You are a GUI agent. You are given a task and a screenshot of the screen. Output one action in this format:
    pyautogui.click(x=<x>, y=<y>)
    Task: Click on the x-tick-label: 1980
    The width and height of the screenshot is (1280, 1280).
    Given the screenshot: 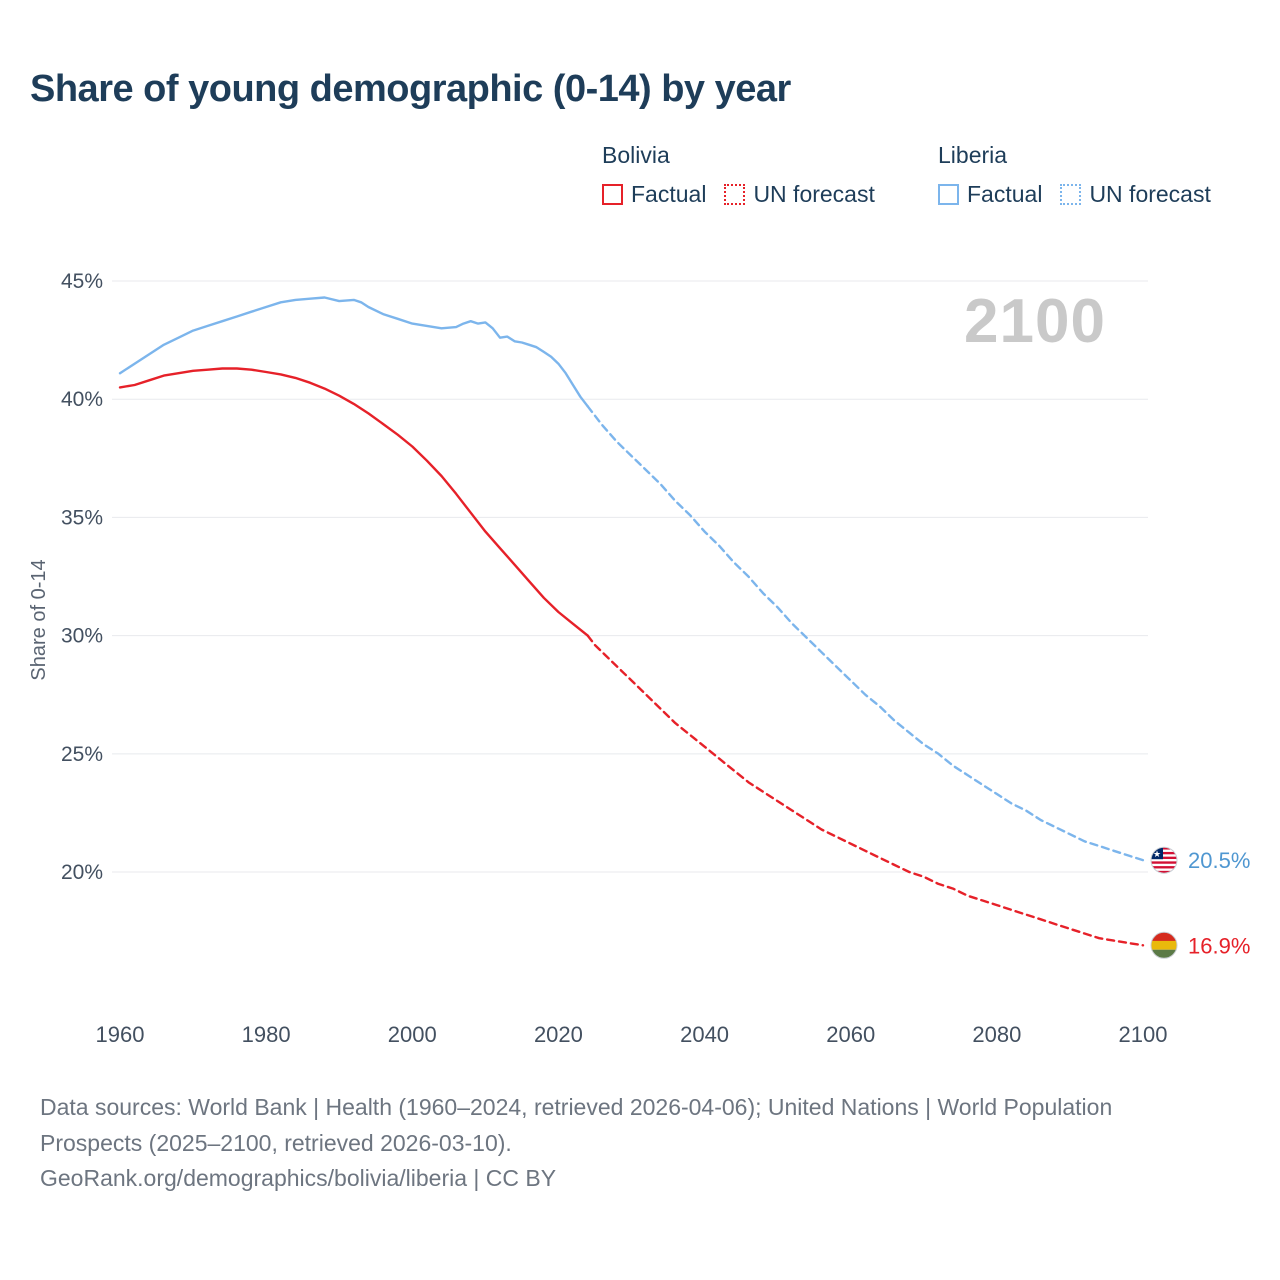 What is the action you would take?
    pyautogui.click(x=266, y=1034)
    